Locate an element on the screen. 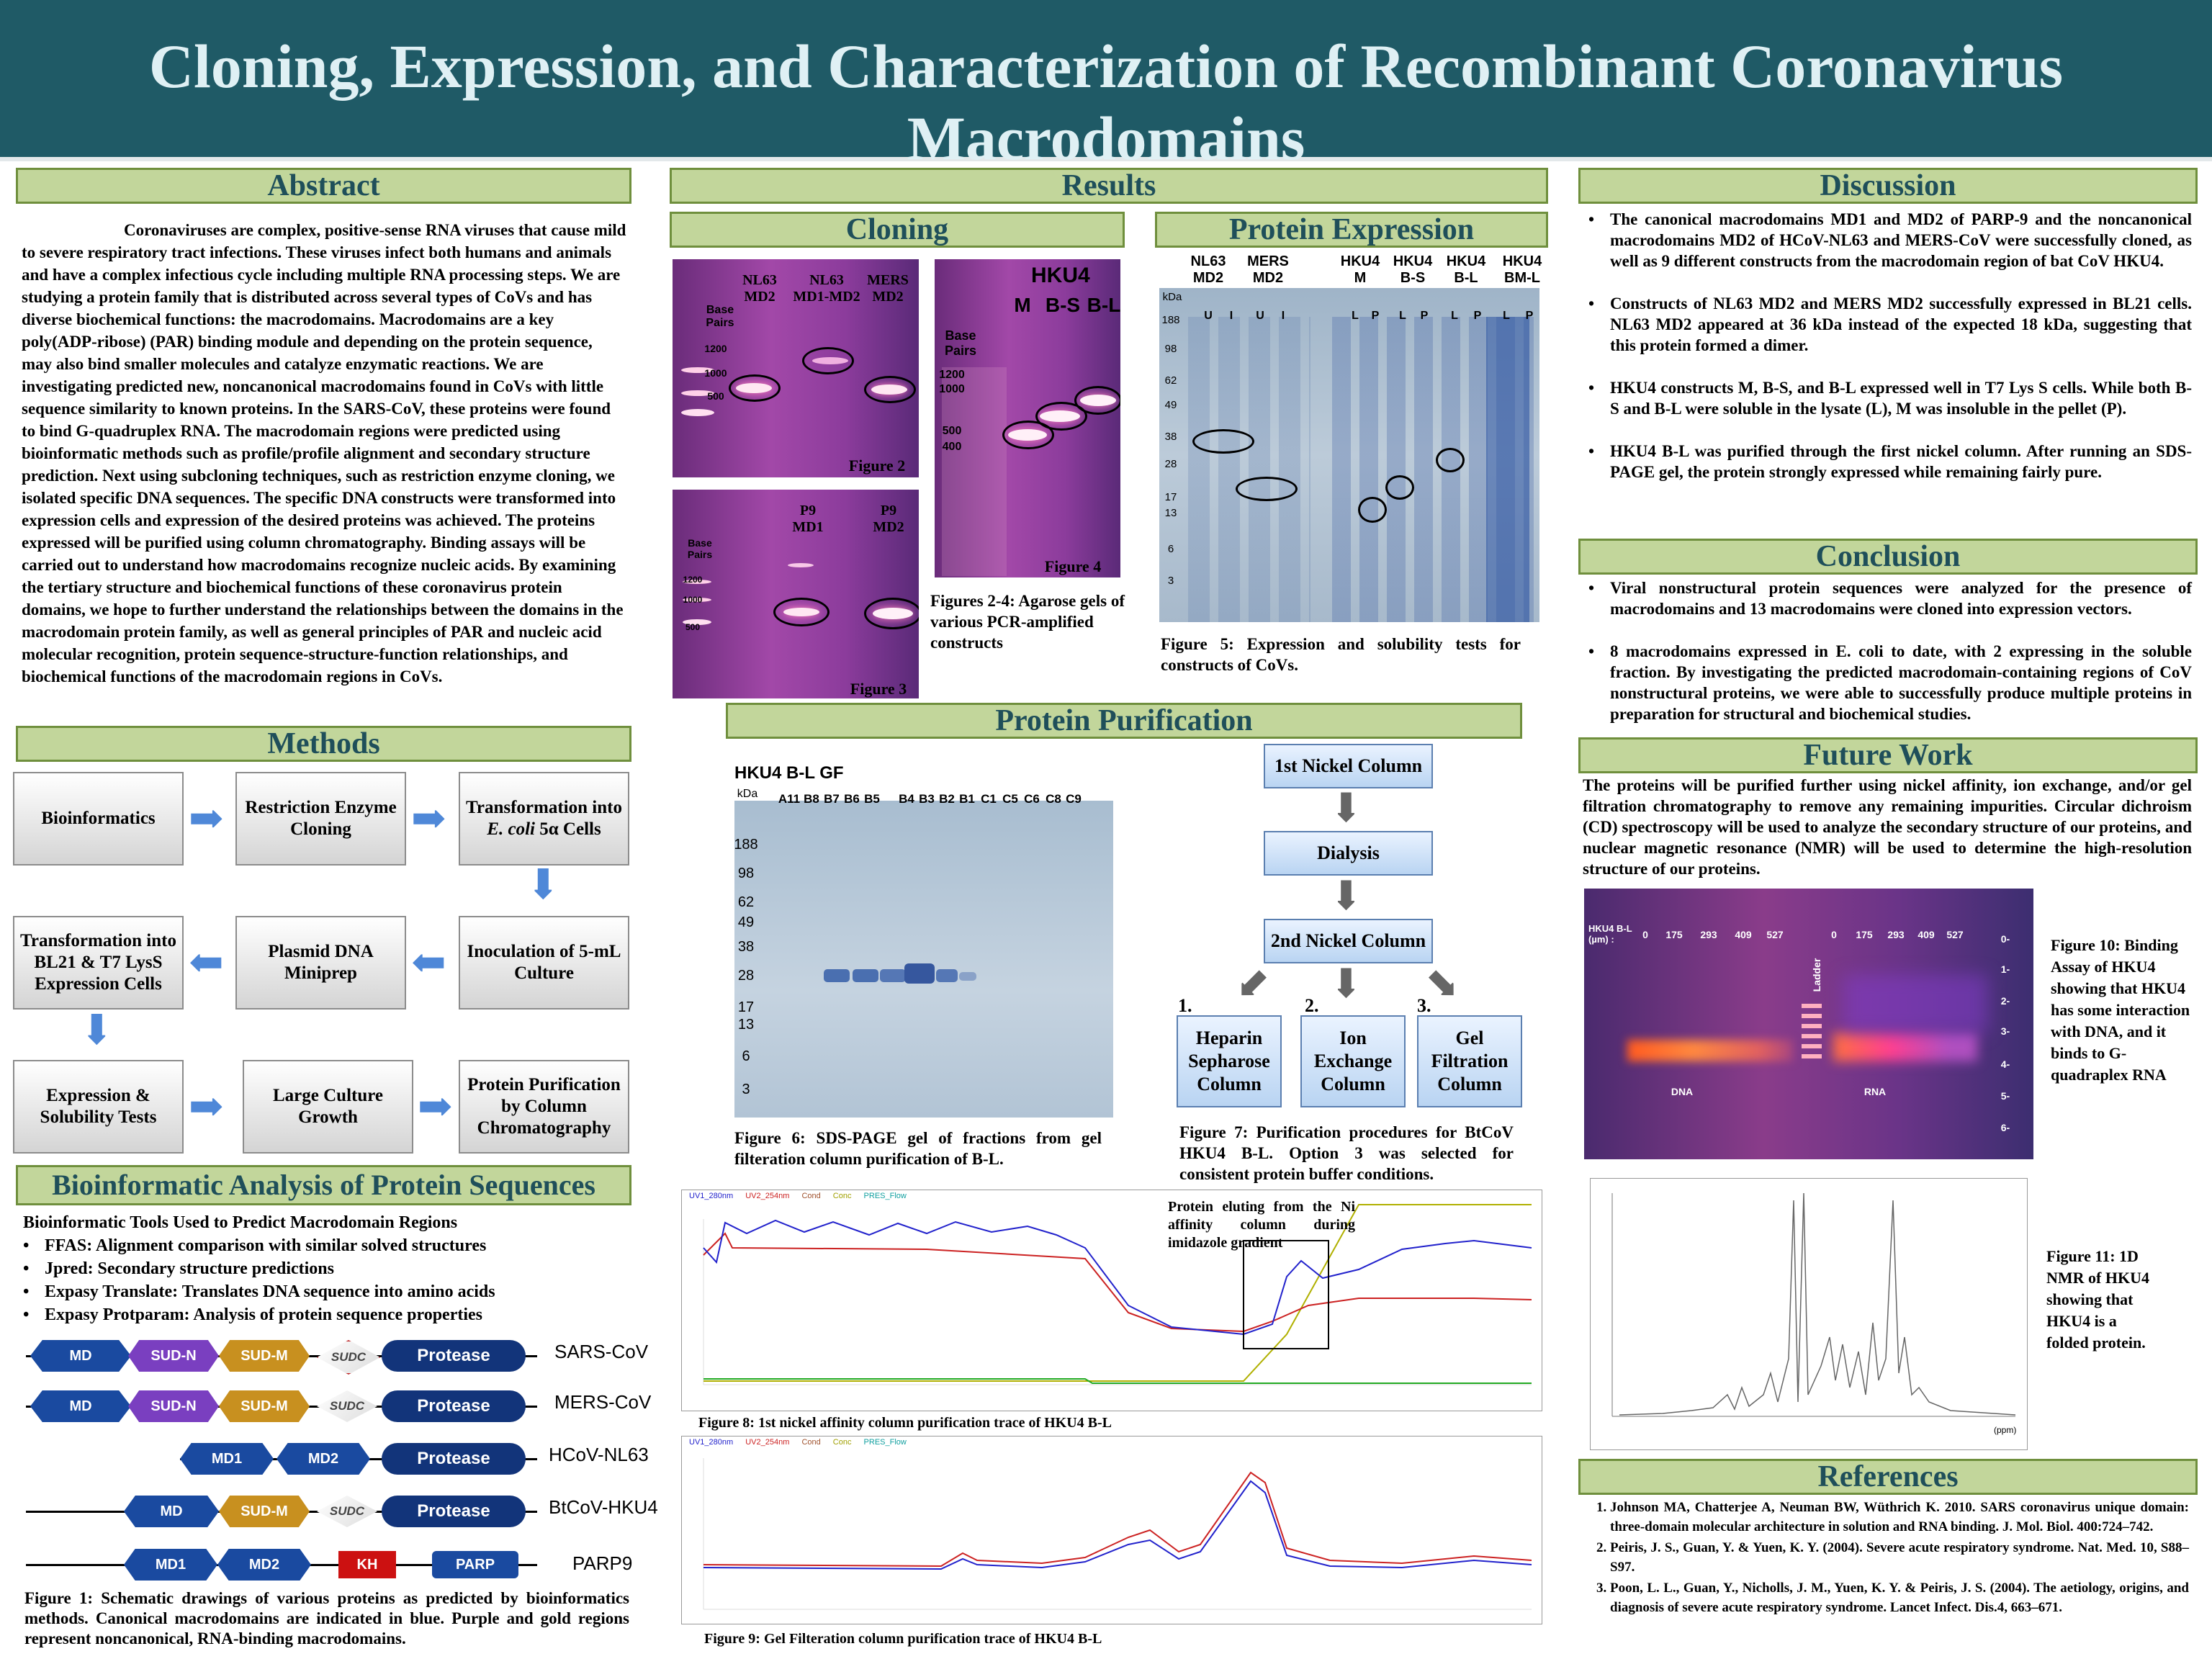 The image size is (2212, 1659). references-header: References is located at coordinates (1888, 1477).